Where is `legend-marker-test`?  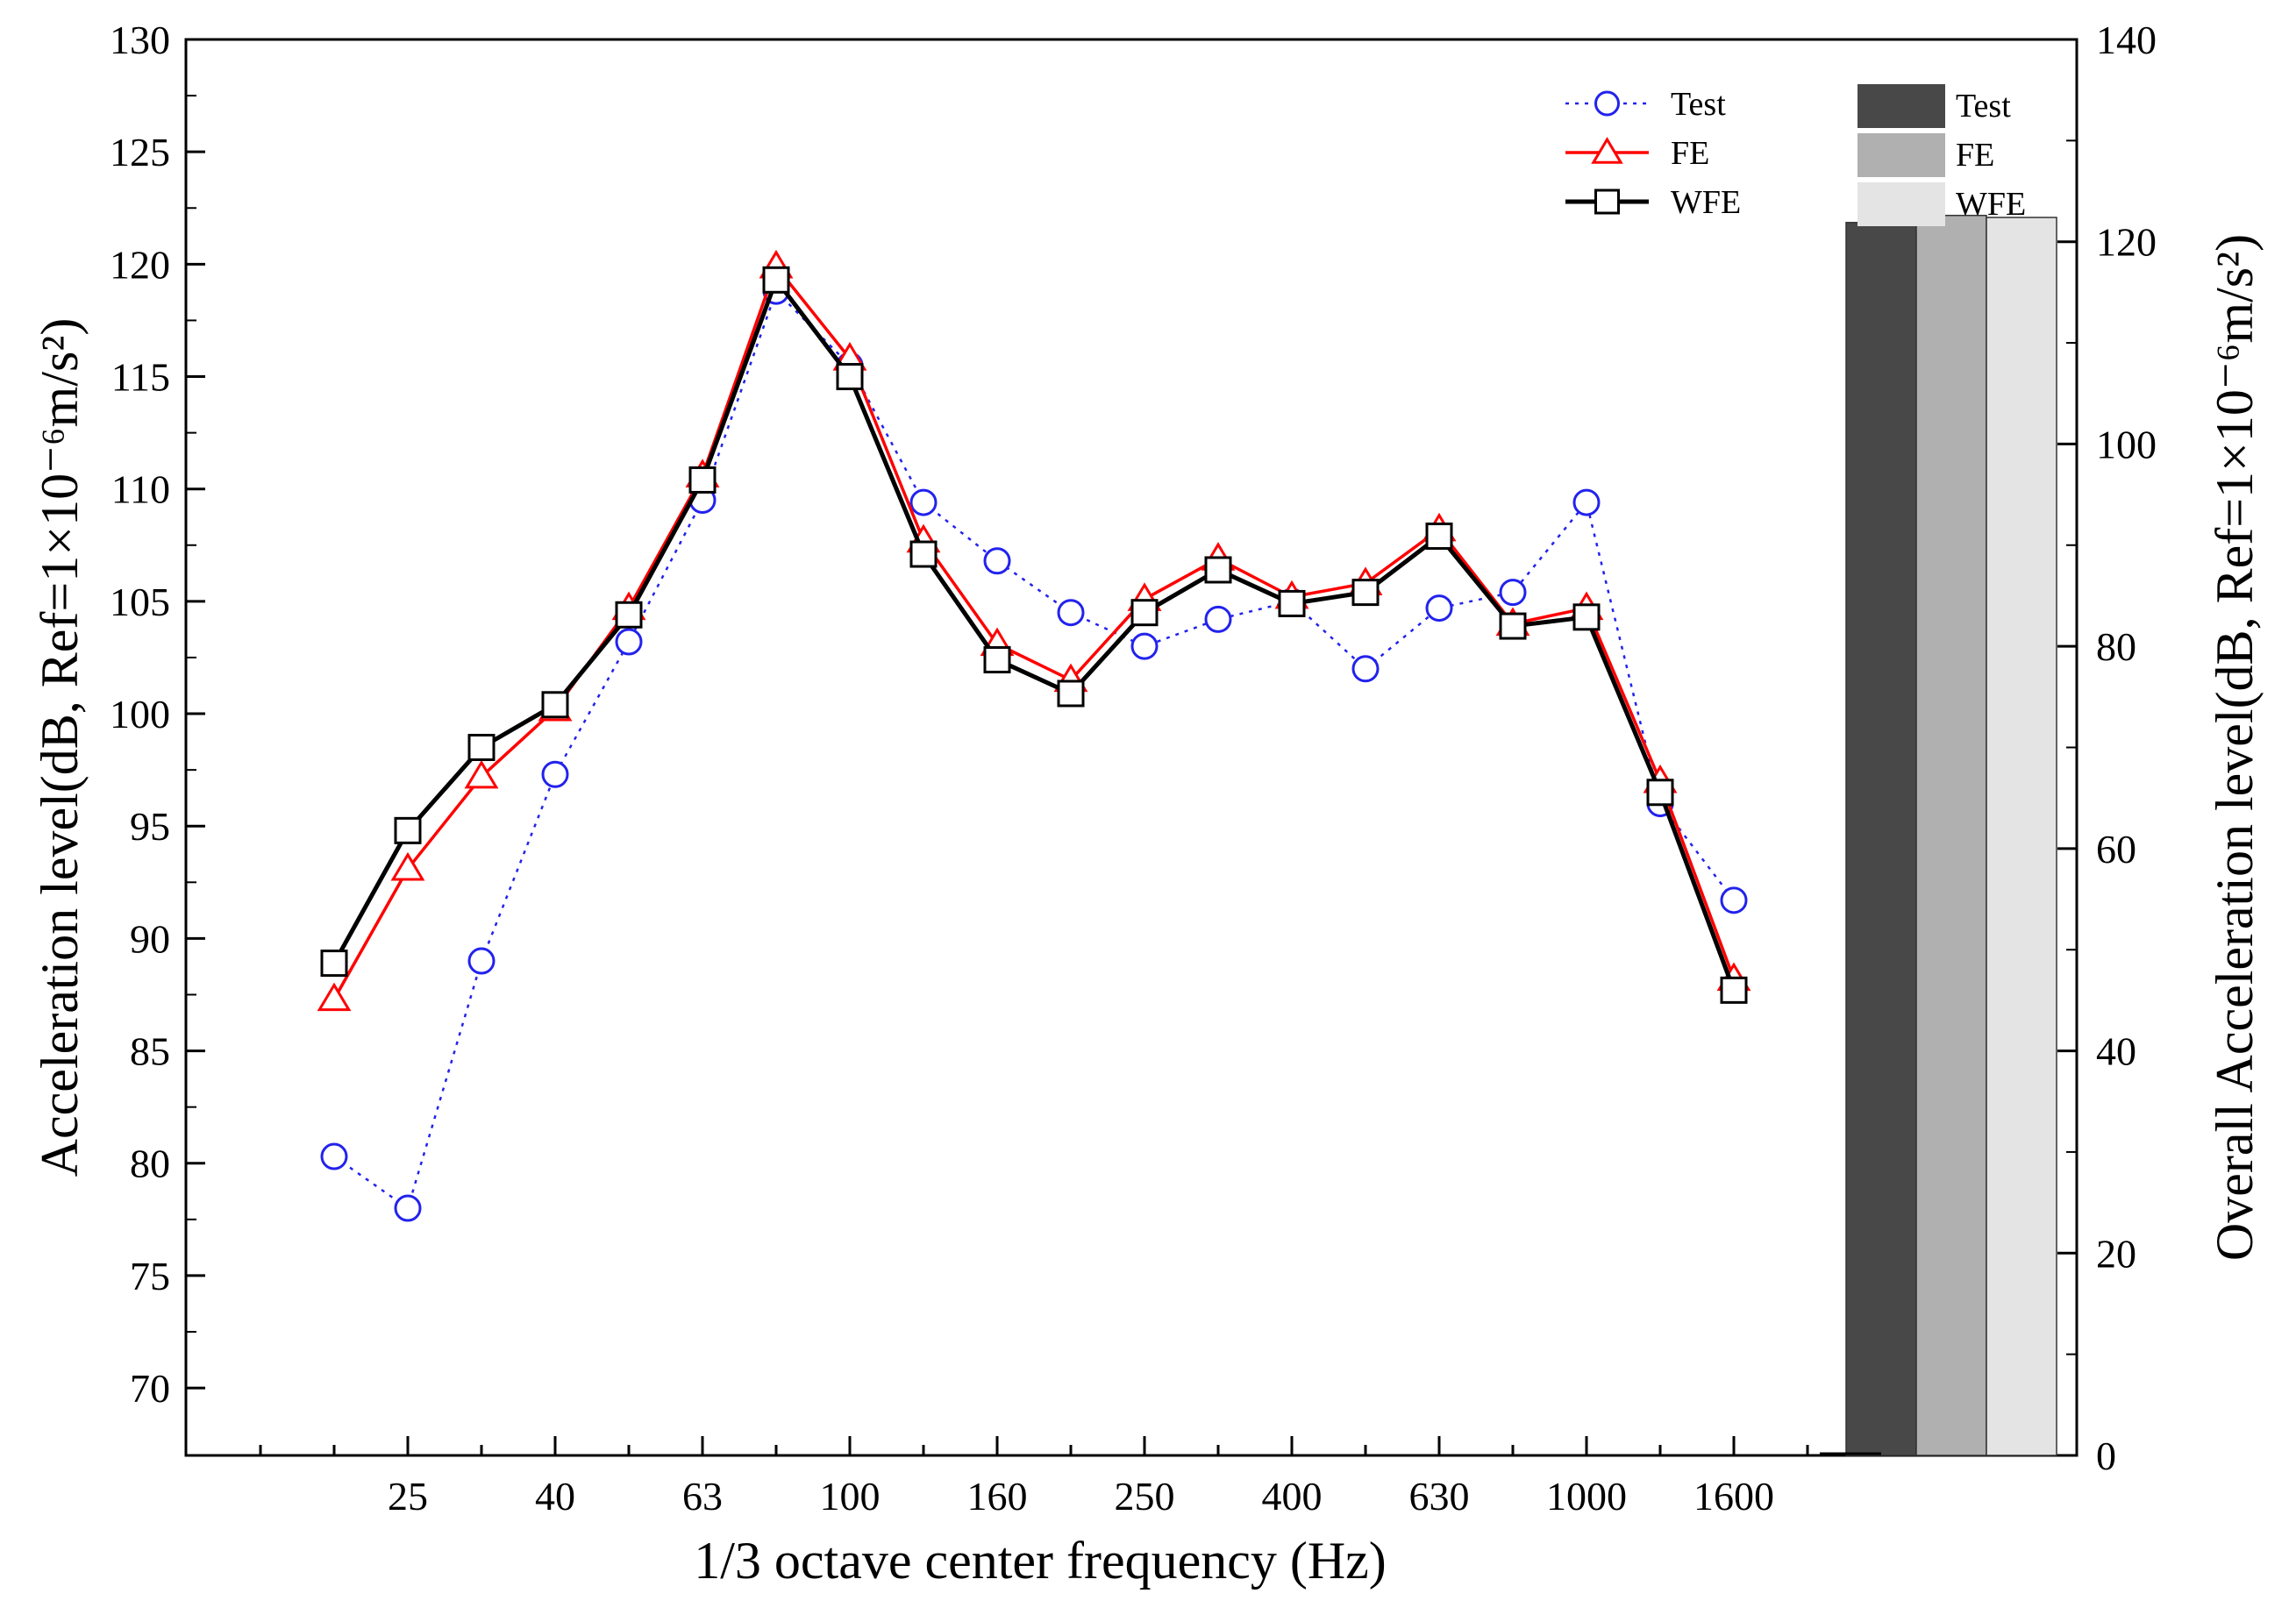
legend-marker-test is located at coordinates (1607, 104).